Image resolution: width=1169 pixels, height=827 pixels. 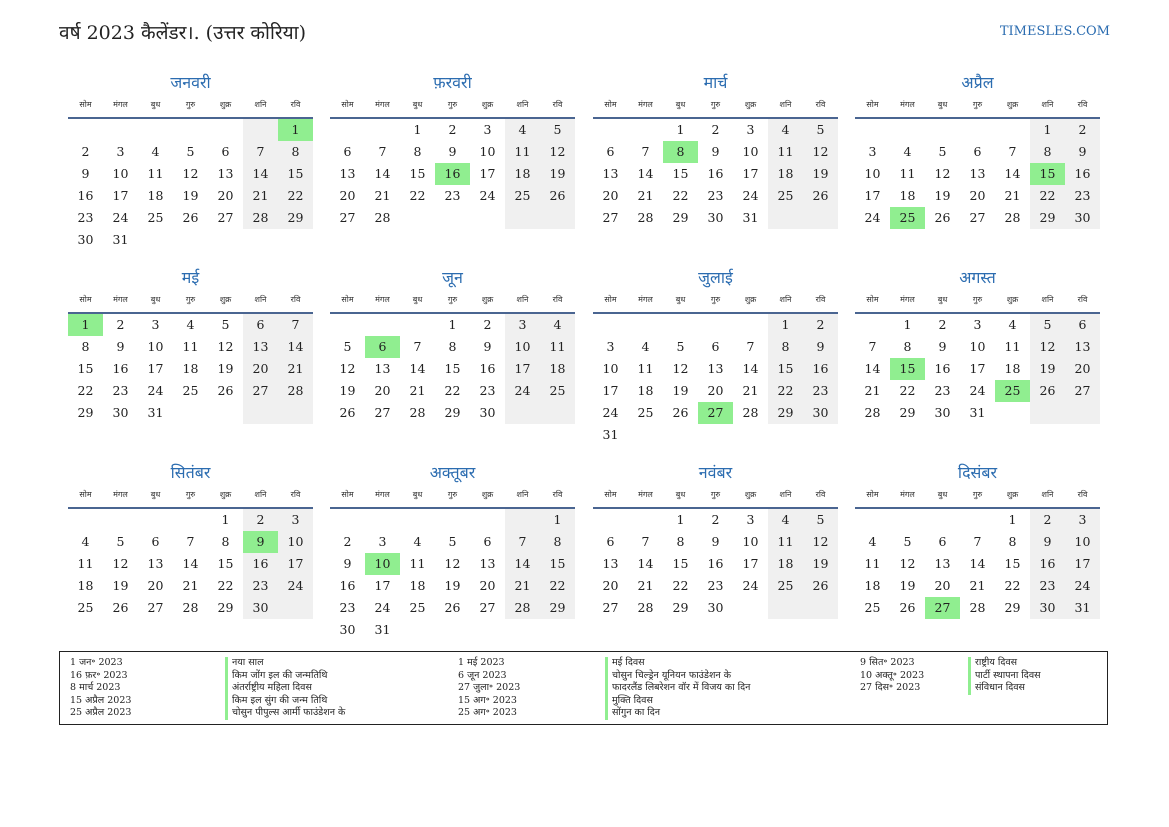 What do you see at coordinates (715, 277) in the screenshot?
I see `month-title: जुलाई` at bounding box center [715, 277].